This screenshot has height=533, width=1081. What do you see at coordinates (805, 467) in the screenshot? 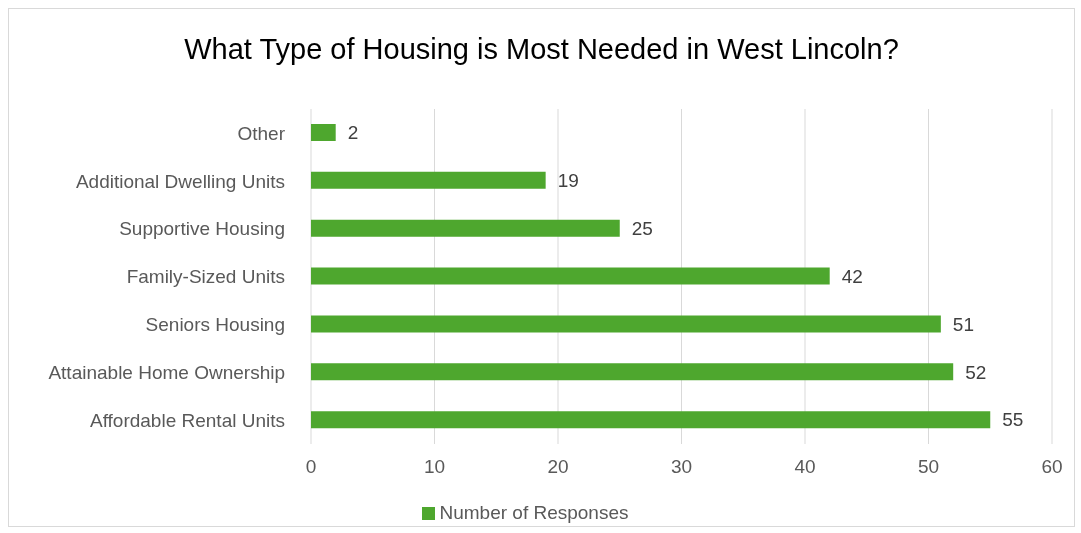
I see `x-tick-label: 40` at bounding box center [805, 467].